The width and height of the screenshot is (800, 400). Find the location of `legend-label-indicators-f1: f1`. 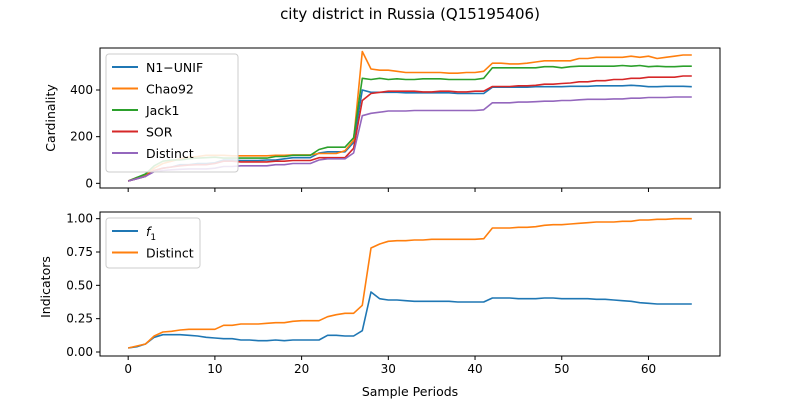

legend-label-indicators-f1: f1 is located at coordinates (151, 233).